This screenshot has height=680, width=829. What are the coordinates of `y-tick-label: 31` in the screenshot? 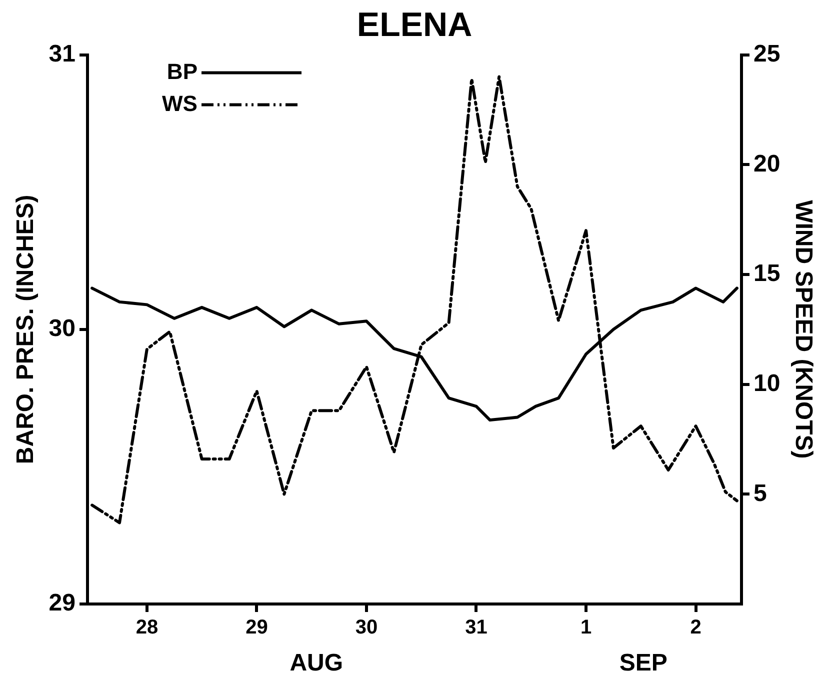 It's located at (62, 54).